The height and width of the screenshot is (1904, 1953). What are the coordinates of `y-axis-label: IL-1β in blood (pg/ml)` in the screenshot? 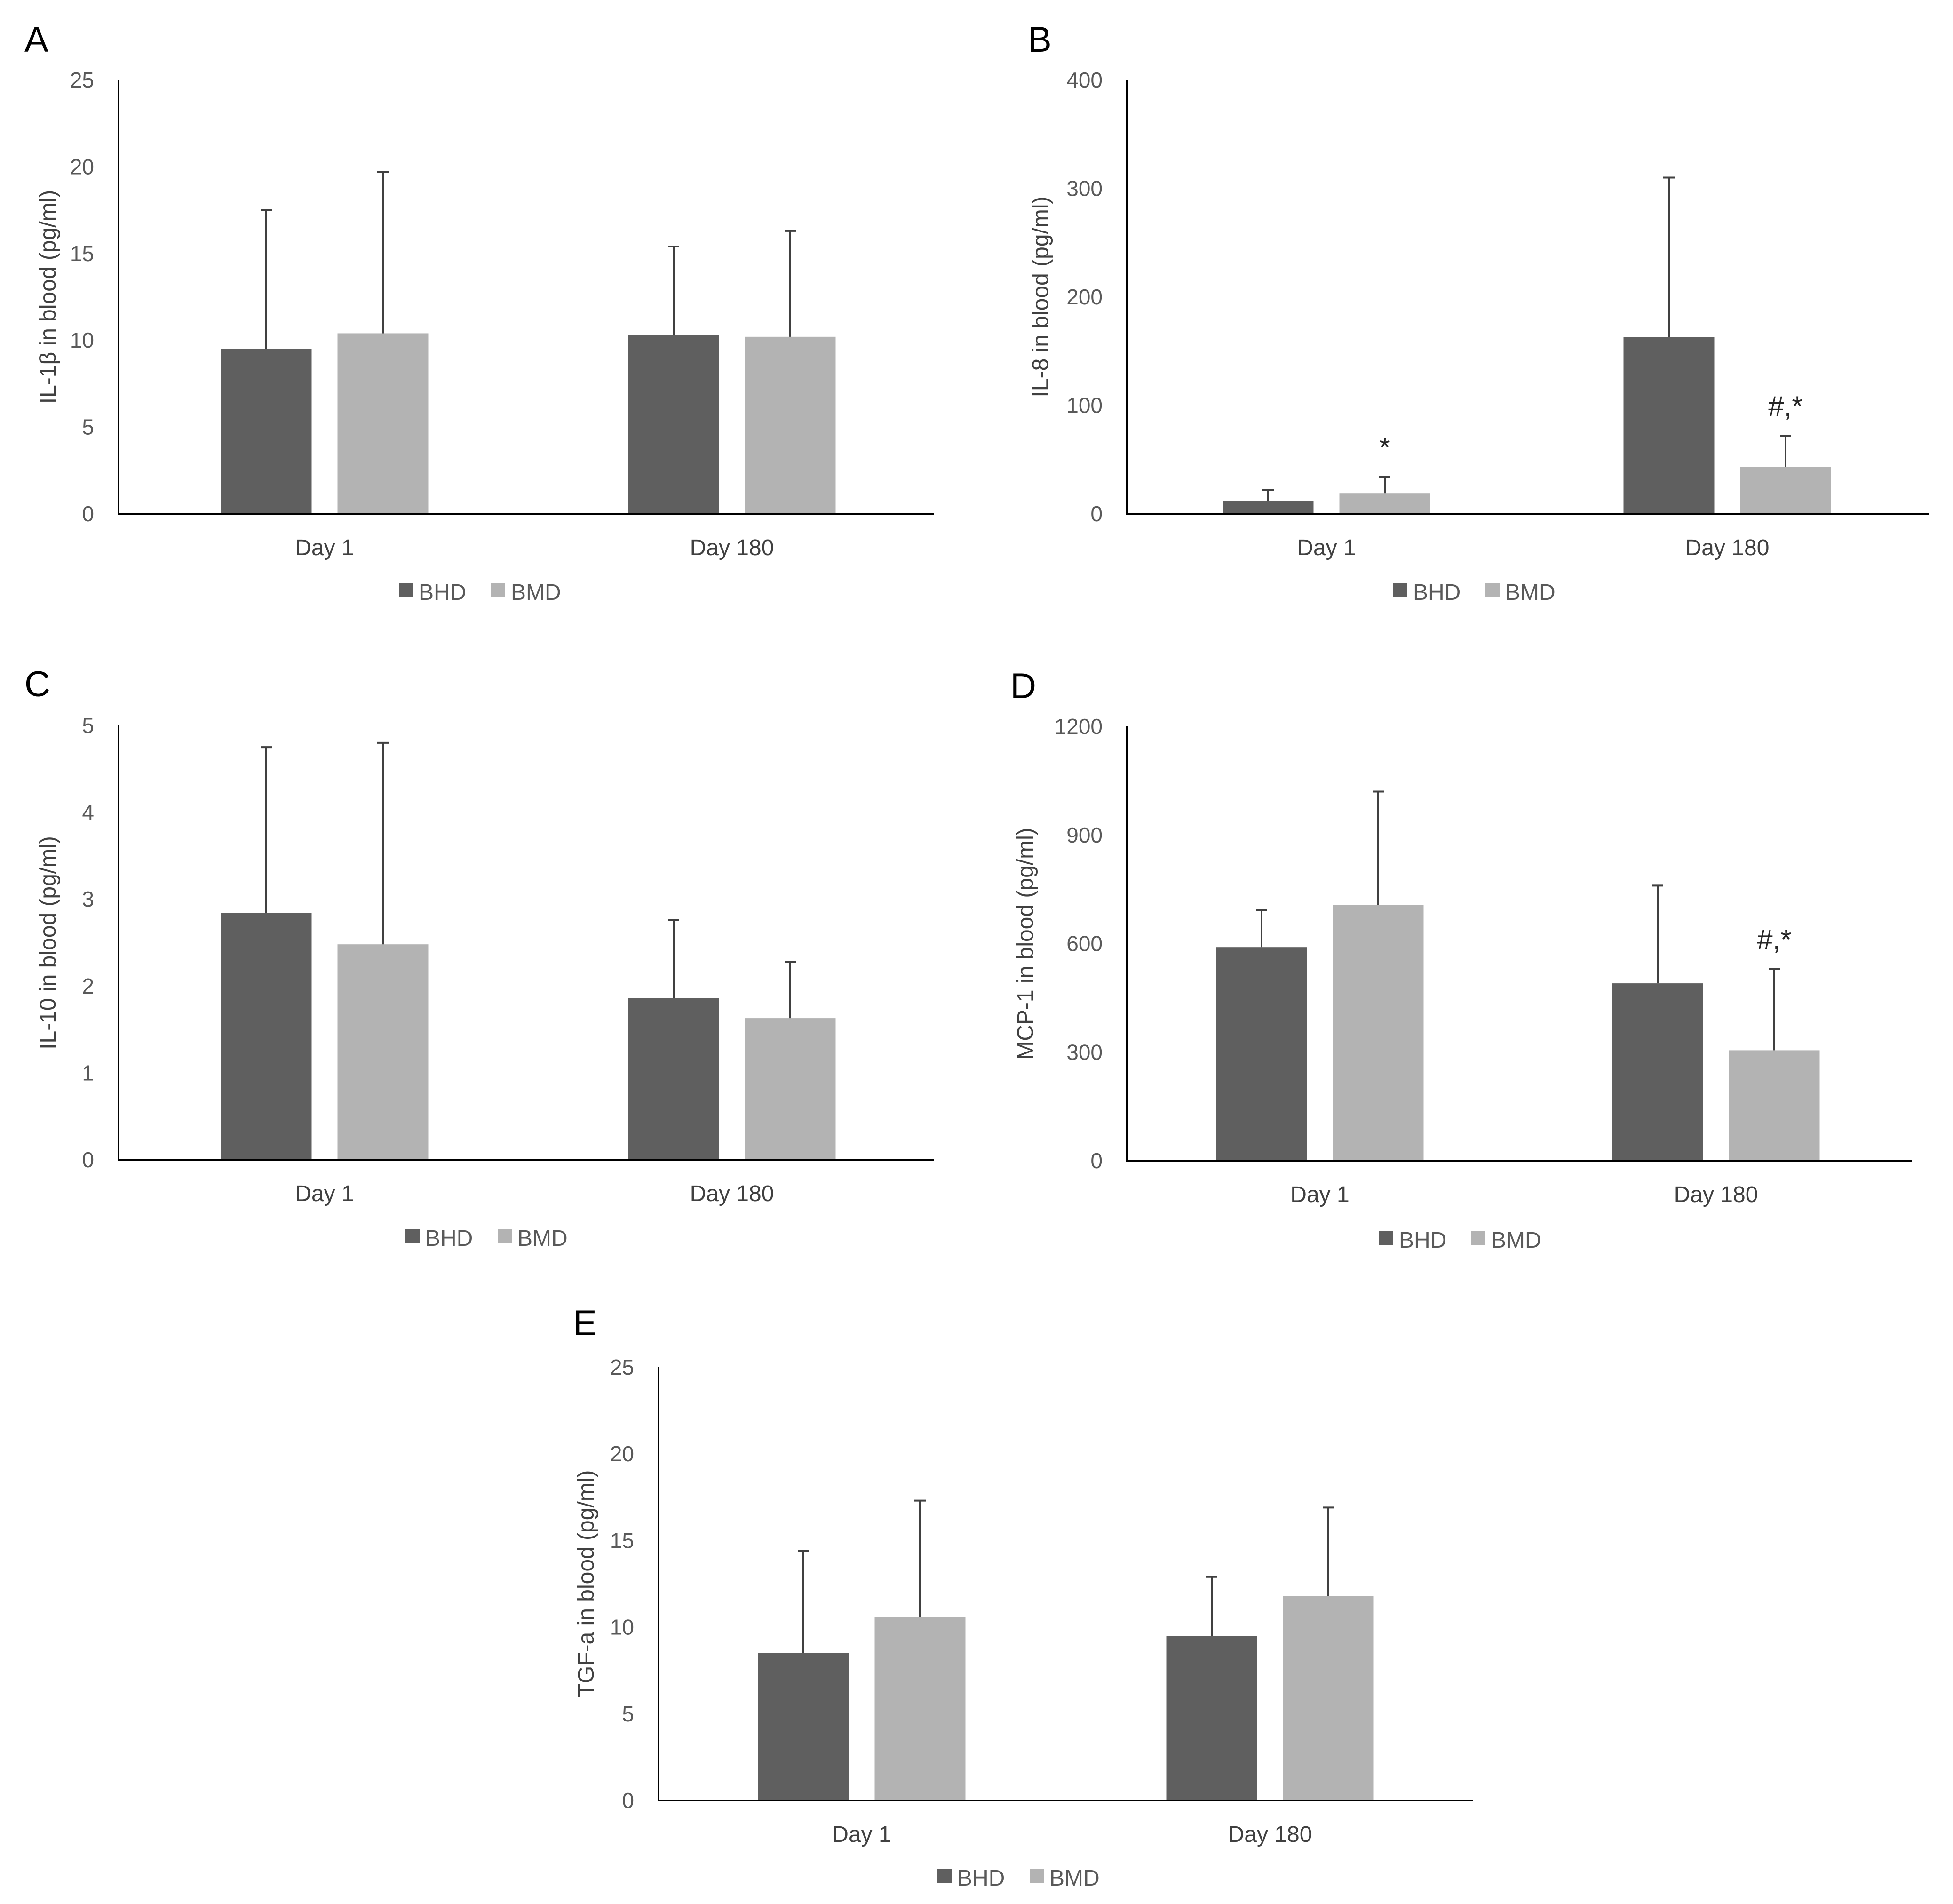 It's located at (48, 297).